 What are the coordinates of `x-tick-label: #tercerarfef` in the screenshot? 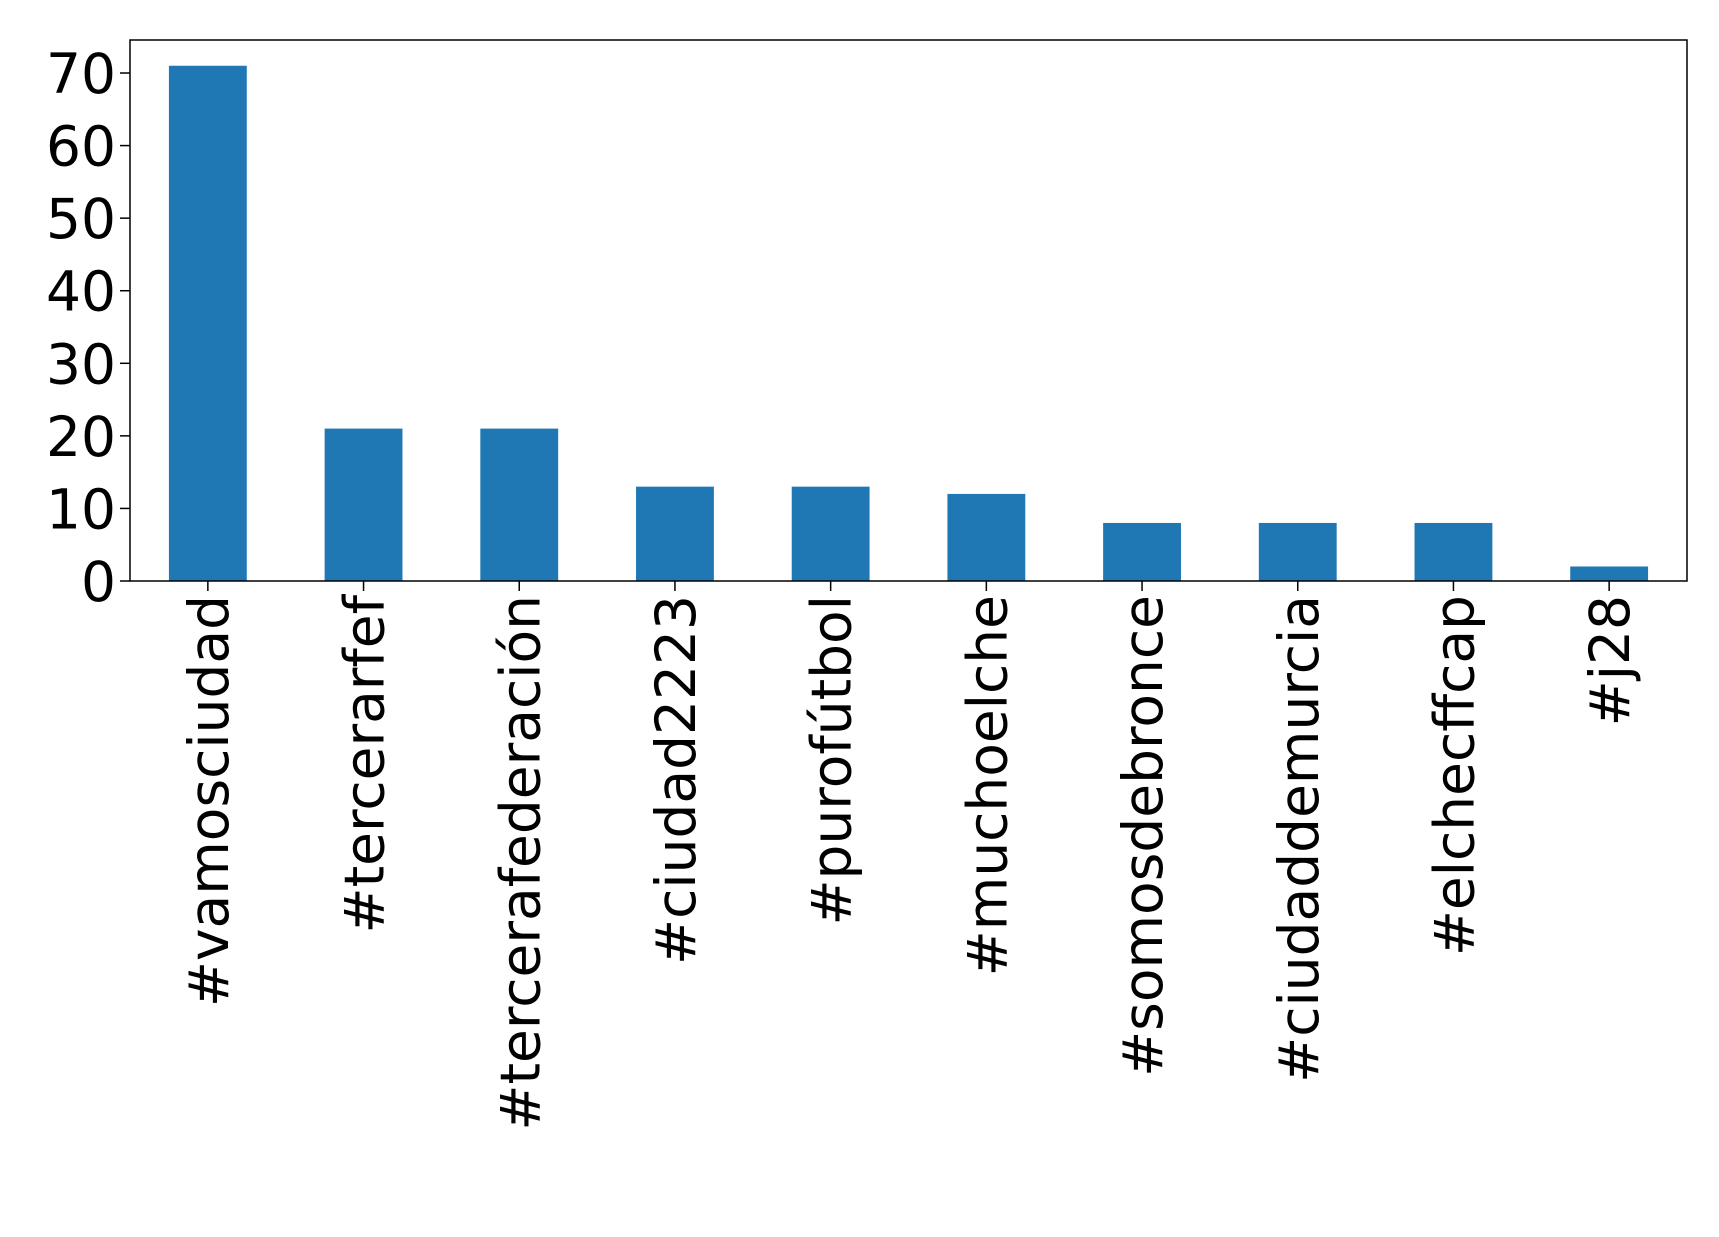 It's located at (365, 763).